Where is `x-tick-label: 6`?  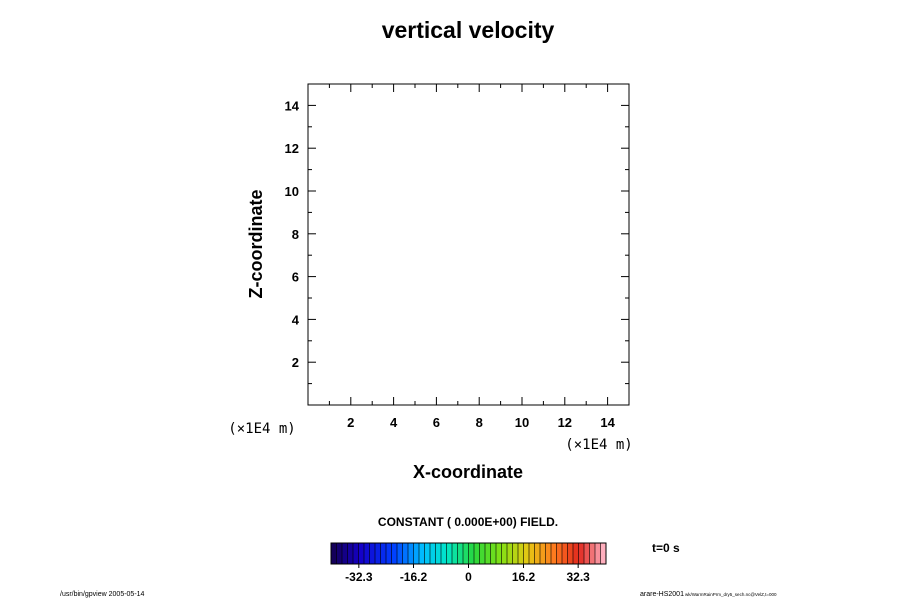 x-tick-label: 6 is located at coordinates (436, 422).